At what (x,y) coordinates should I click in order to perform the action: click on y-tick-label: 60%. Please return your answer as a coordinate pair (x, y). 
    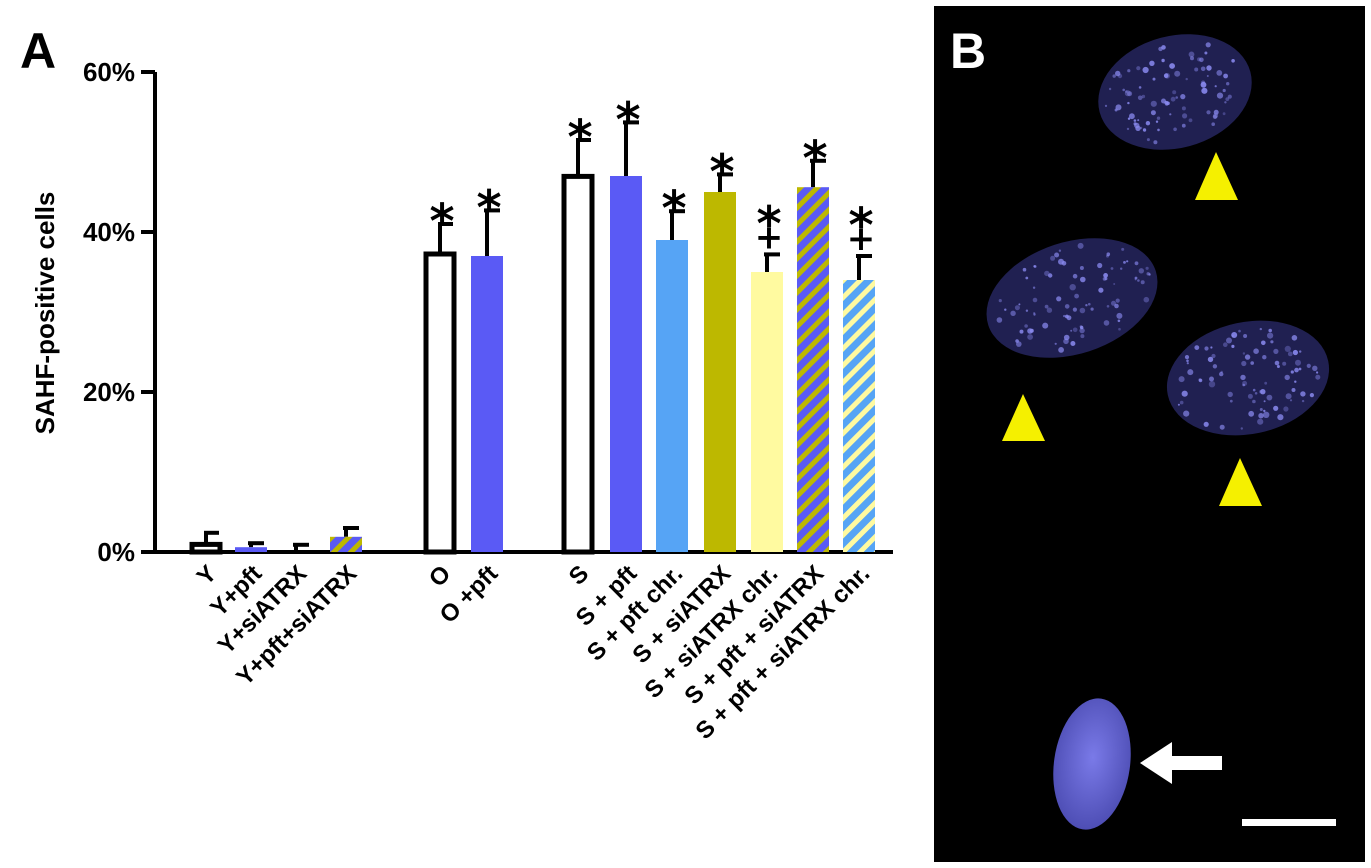
    Looking at the image, I should click on (109, 72).